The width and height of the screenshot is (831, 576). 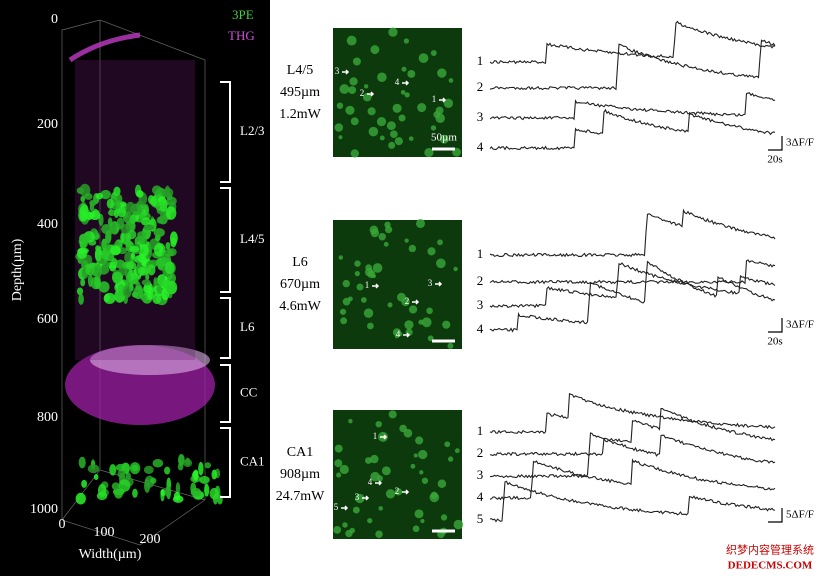 I want to click on scale-y-label: 3ΔF/F, so click(x=800, y=325).